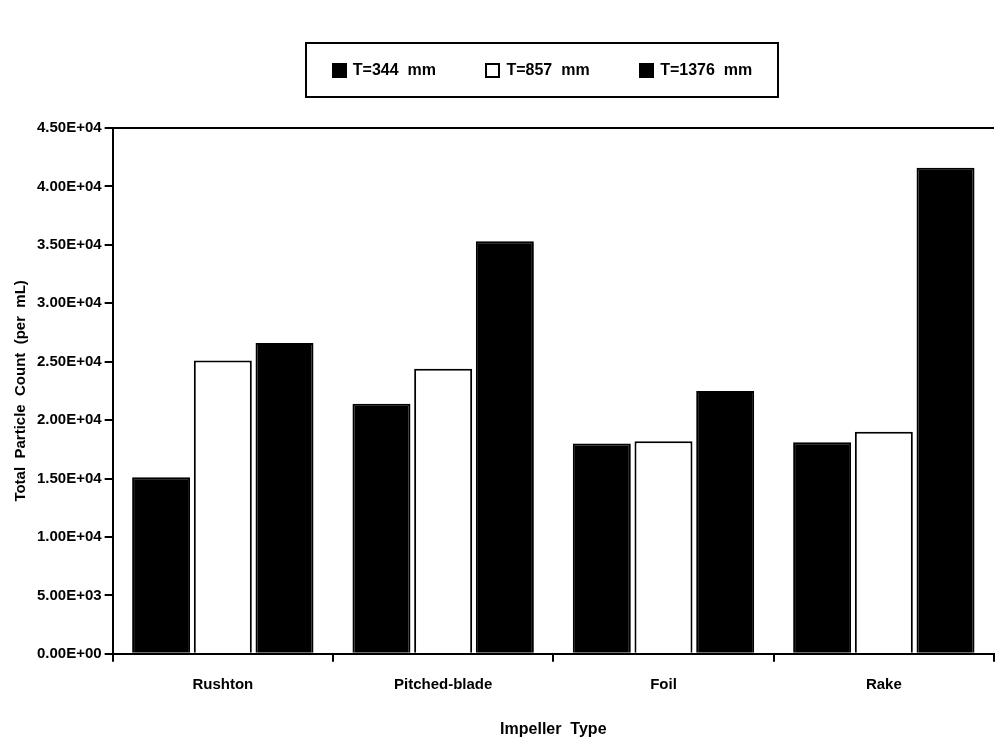 This screenshot has width=1006, height=751. What do you see at coordinates (69, 477) in the screenshot?
I see `y-tick-label: 1.50E+04` at bounding box center [69, 477].